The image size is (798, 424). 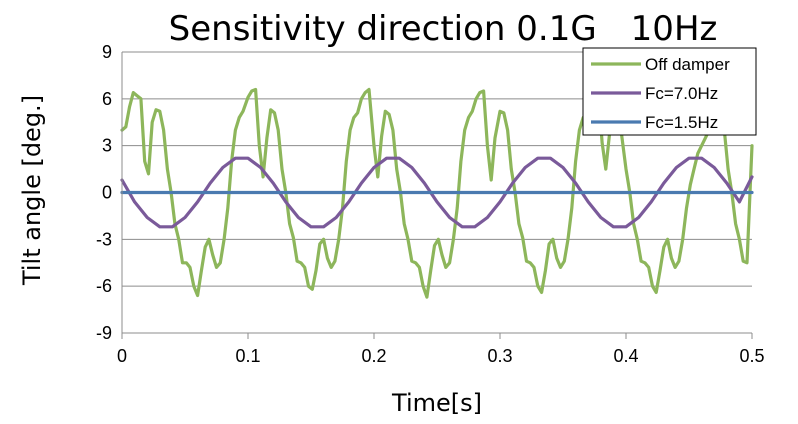 I want to click on x-tick-label: 0, so click(x=122, y=356).